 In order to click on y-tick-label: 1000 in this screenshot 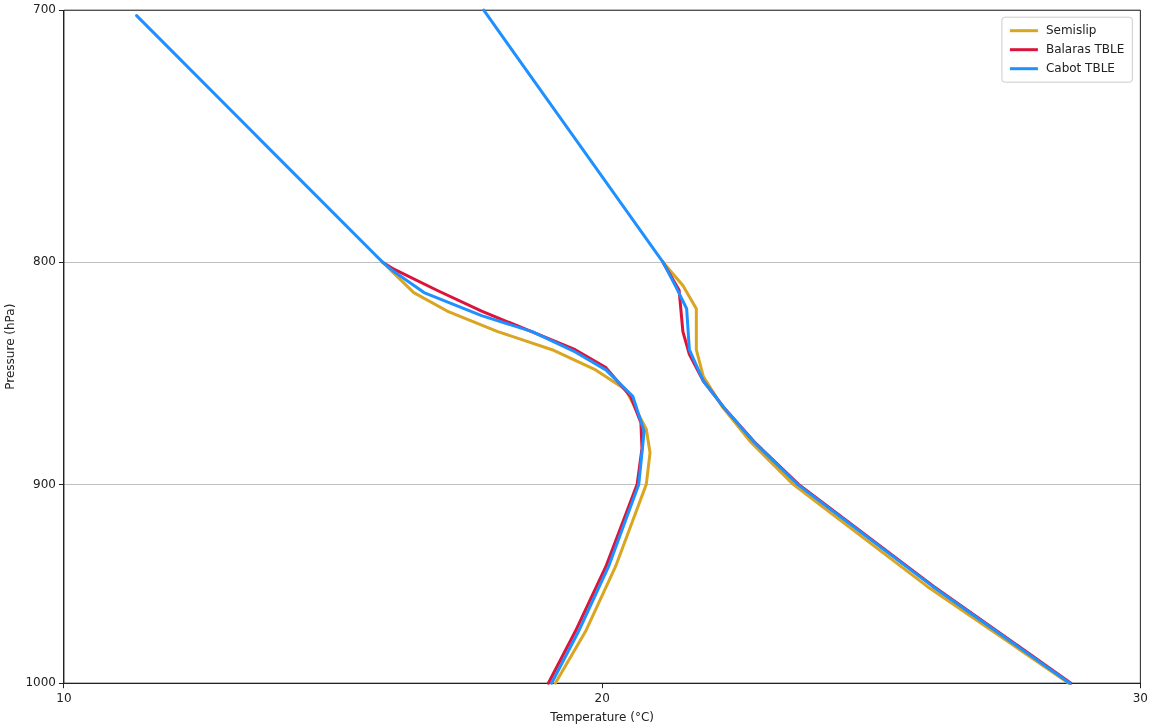, I will do `click(40, 682)`.